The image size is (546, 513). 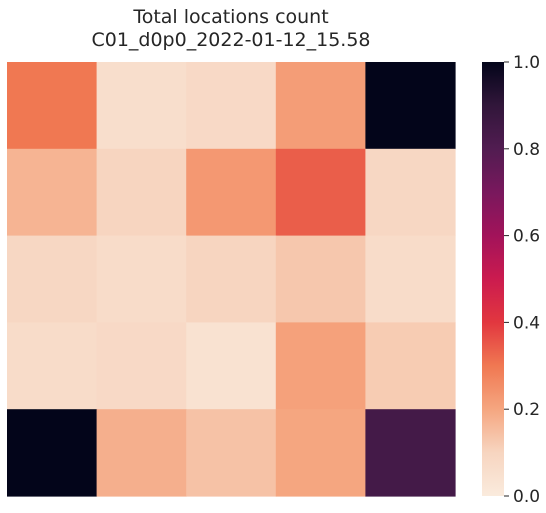 What do you see at coordinates (526, 410) in the screenshot?
I see `colorbar-tick-label: 0.2` at bounding box center [526, 410].